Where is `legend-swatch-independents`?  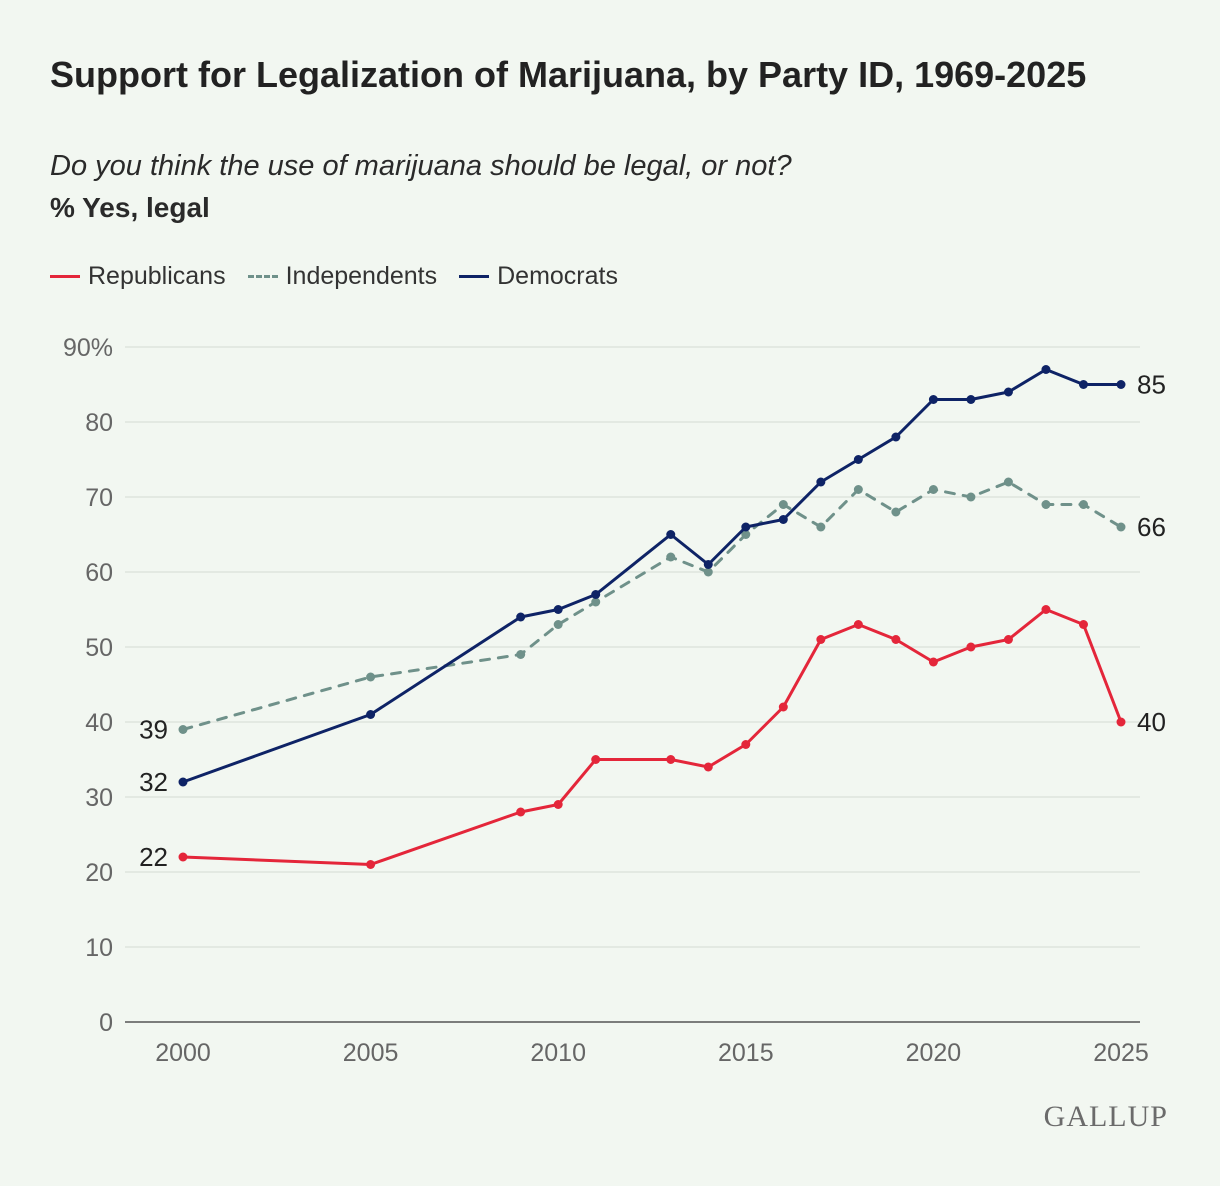 legend-swatch-independents is located at coordinates (262, 276).